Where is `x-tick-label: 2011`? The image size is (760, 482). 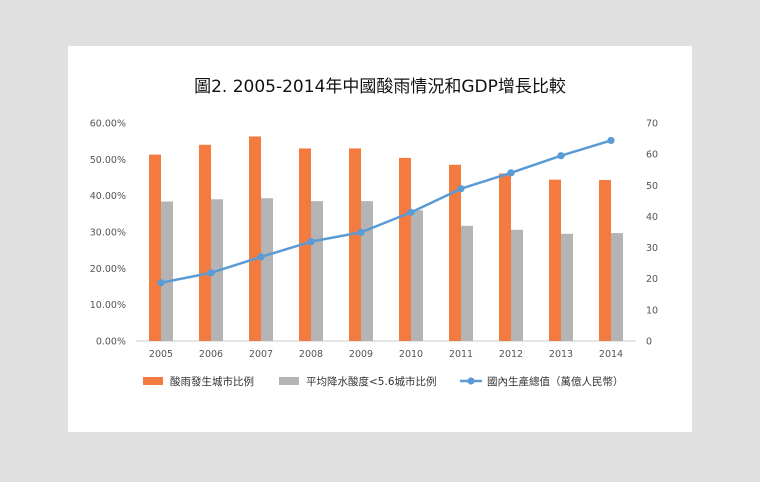
x-tick-label: 2011 is located at coordinates (461, 354).